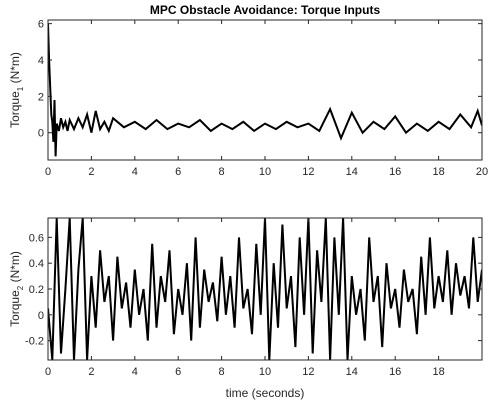  Describe the element at coordinates (482, 172) in the screenshot. I see `x-tick-label: 20` at that location.